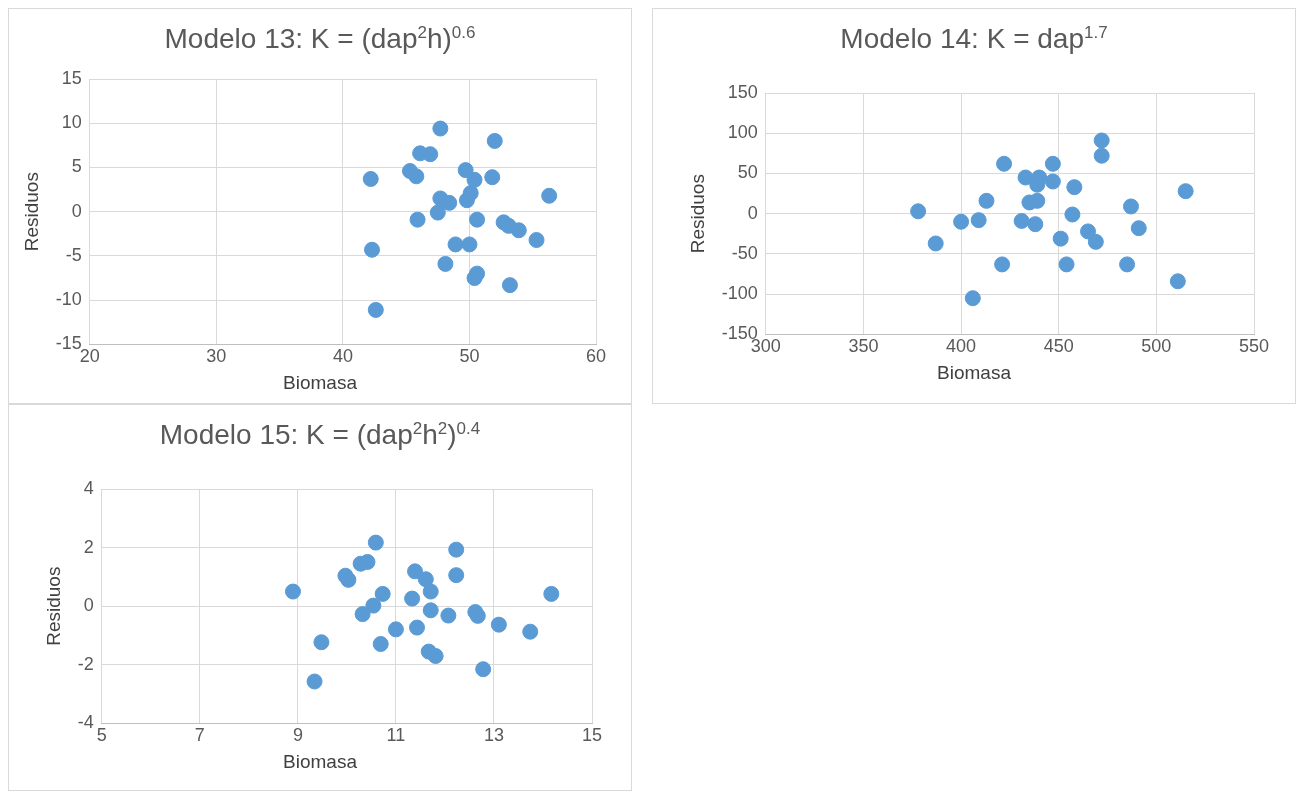 Image resolution: width=1296 pixels, height=791 pixels. Describe the element at coordinates (68, 299) in the screenshot. I see `y-tick-label: -10` at that location.